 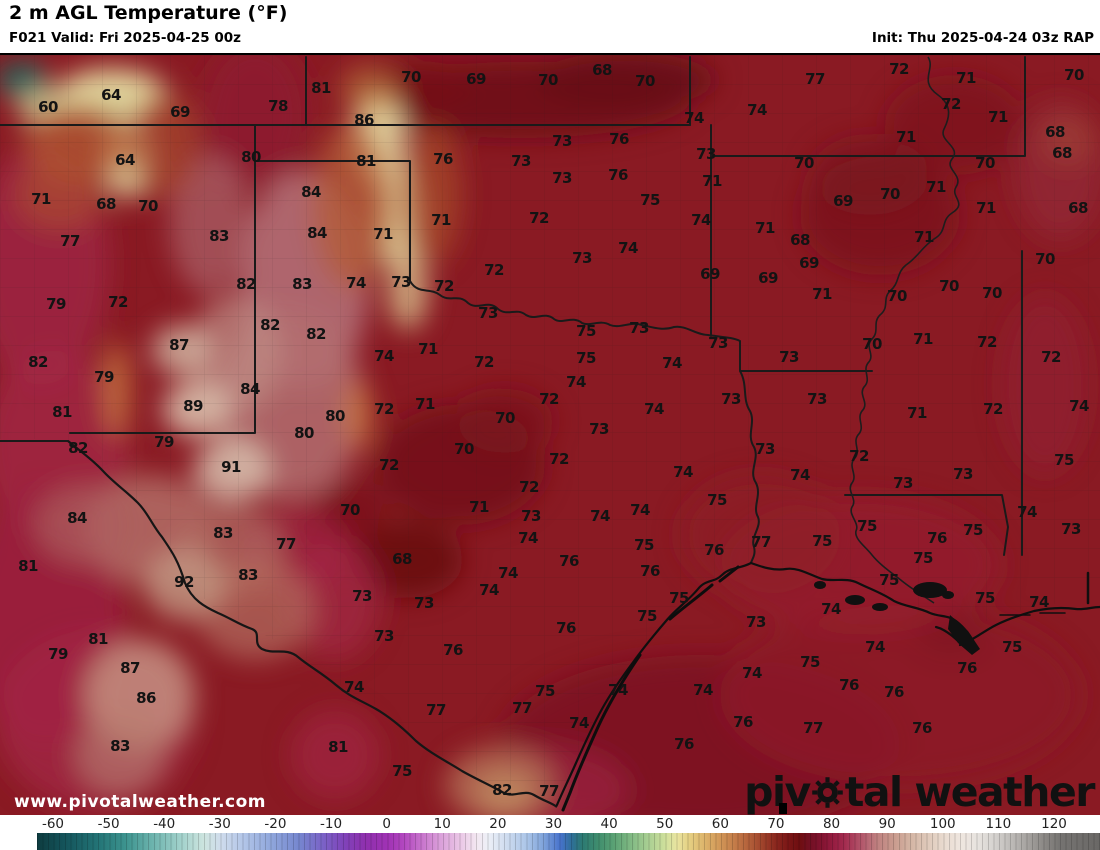 What do you see at coordinates (887, 824) in the screenshot?
I see `colorbar-tick-label: 90` at bounding box center [887, 824].